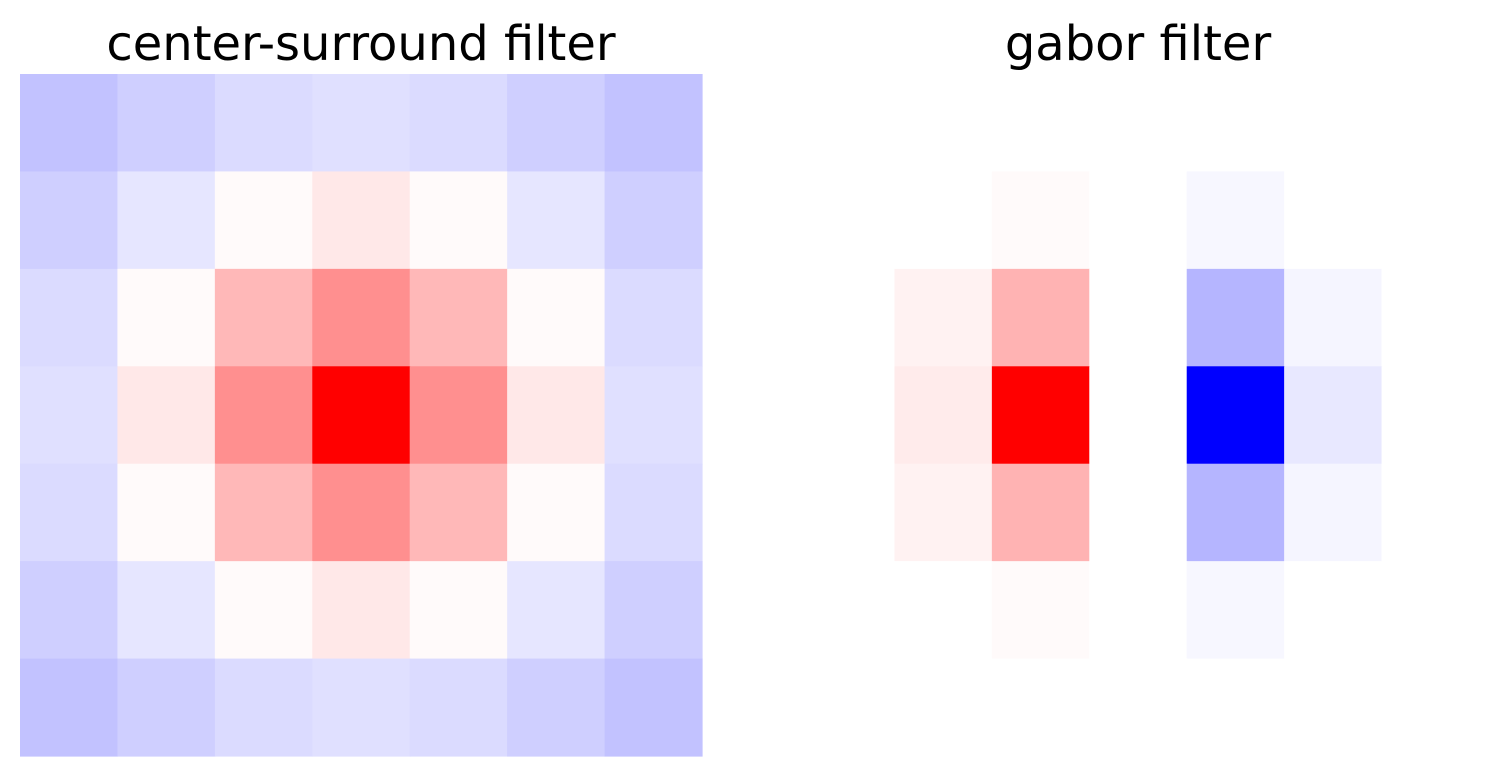 The height and width of the screenshot is (776, 1499). Describe the element at coordinates (1138, 44) in the screenshot. I see `gabor-title: gabor filter` at that location.